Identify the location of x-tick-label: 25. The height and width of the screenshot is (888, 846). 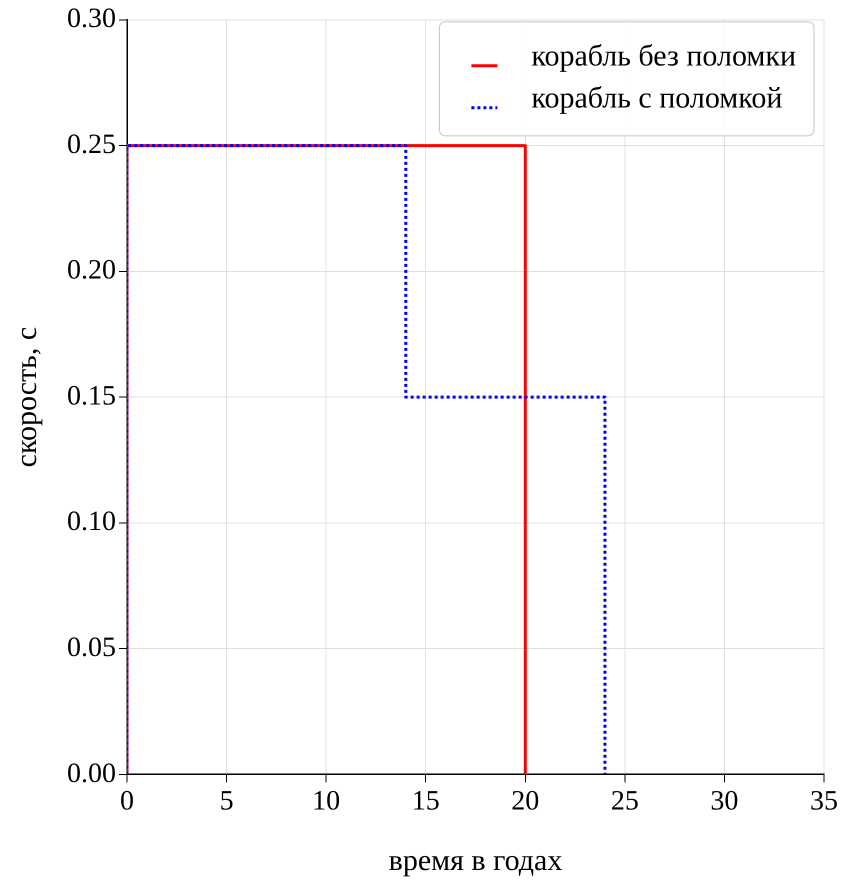
(624, 801).